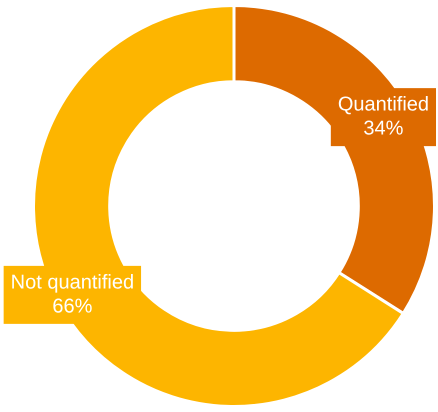  What do you see at coordinates (72, 282) in the screenshot?
I see `slice-label: Not quantified` at bounding box center [72, 282].